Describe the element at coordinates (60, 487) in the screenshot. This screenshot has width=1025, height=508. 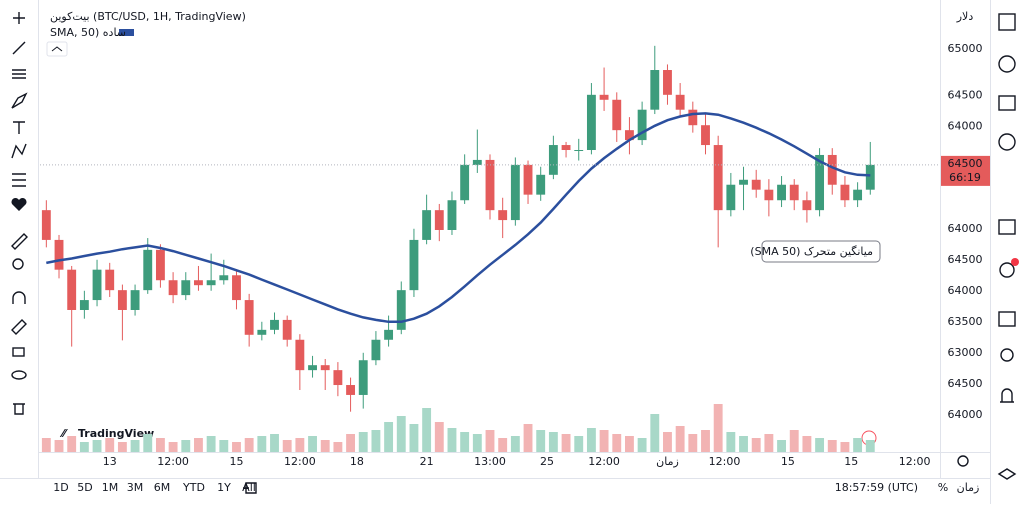
I see `period-button: 1D` at that location.